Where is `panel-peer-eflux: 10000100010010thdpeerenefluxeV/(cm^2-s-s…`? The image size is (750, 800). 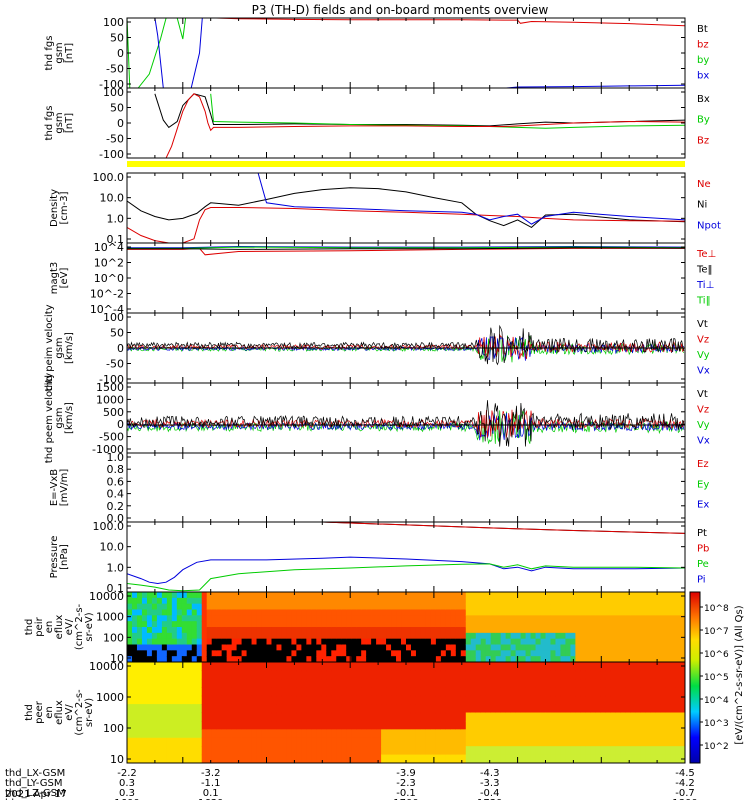
panel-peer-eflux: 10000100010010thdpeerenefluxeV/(cm^2-s-s… is located at coordinates (355, 713).